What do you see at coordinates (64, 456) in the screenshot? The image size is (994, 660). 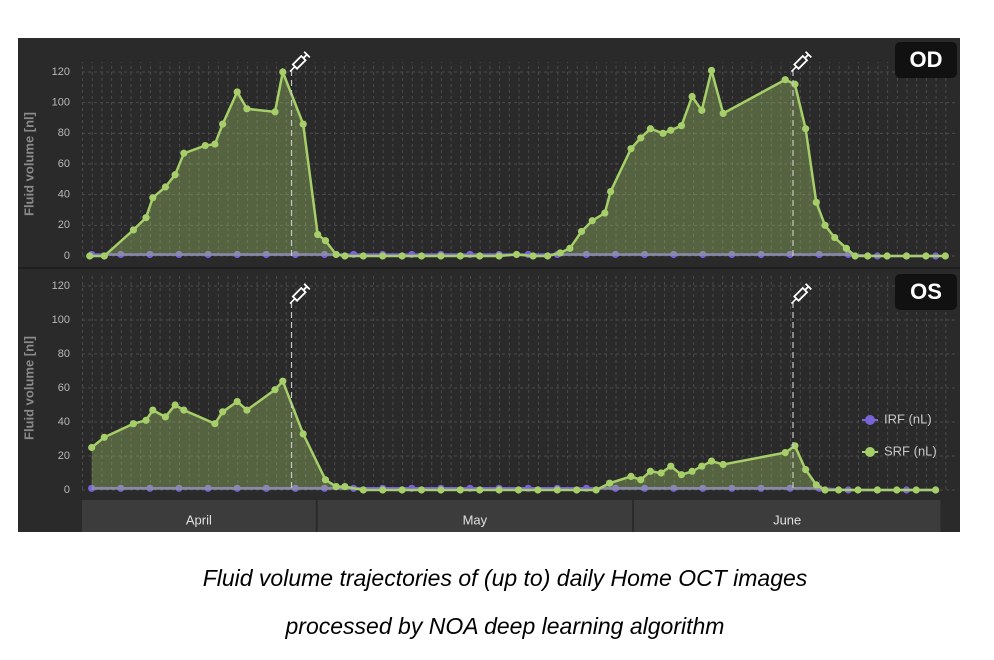 I see `y-tick-label: 20` at bounding box center [64, 456].